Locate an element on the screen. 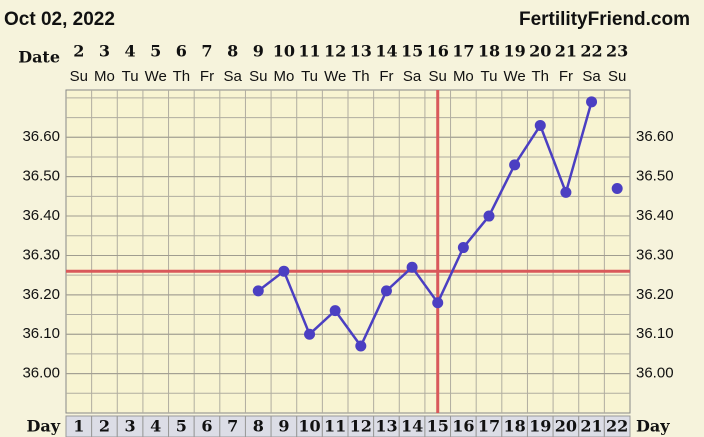  day-number: 15 is located at coordinates (438, 426).